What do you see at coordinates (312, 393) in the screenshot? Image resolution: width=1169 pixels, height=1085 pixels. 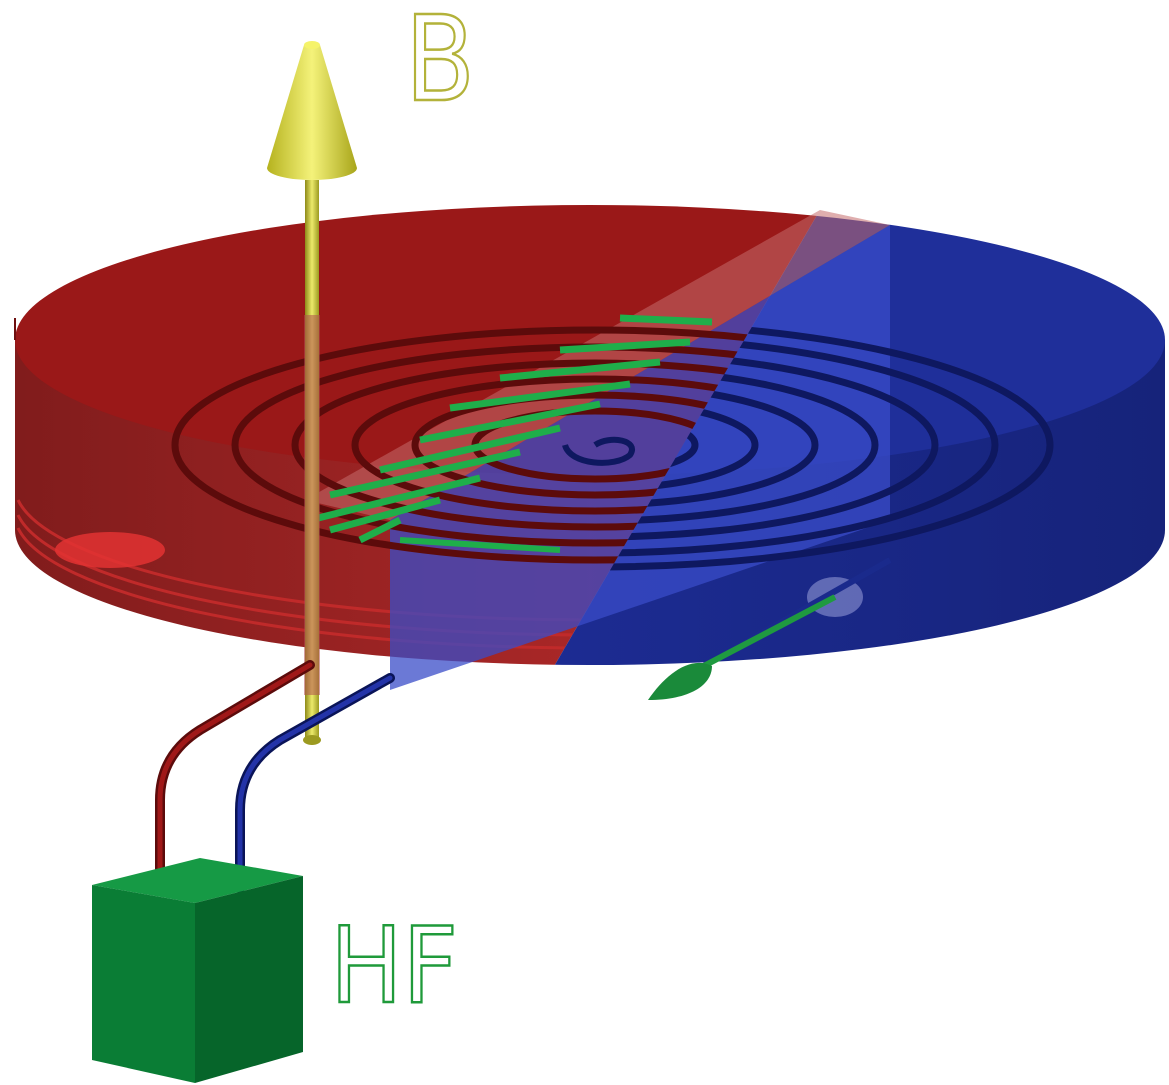 I see `field-arrow` at bounding box center [312, 393].